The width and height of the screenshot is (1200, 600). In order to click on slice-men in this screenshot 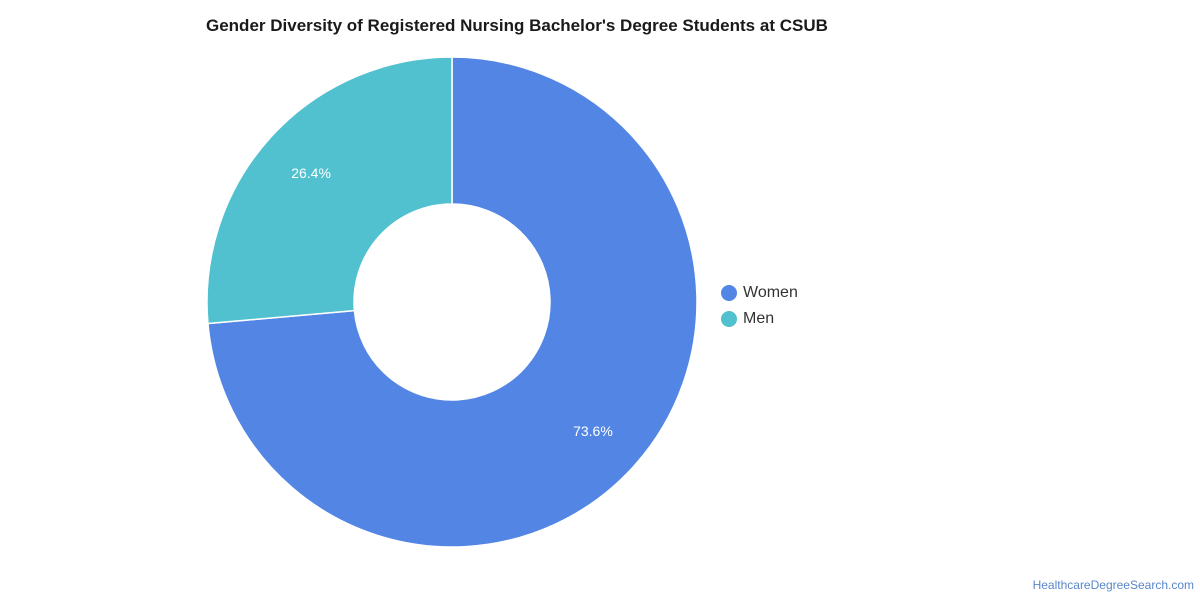, I will do `click(329, 190)`.